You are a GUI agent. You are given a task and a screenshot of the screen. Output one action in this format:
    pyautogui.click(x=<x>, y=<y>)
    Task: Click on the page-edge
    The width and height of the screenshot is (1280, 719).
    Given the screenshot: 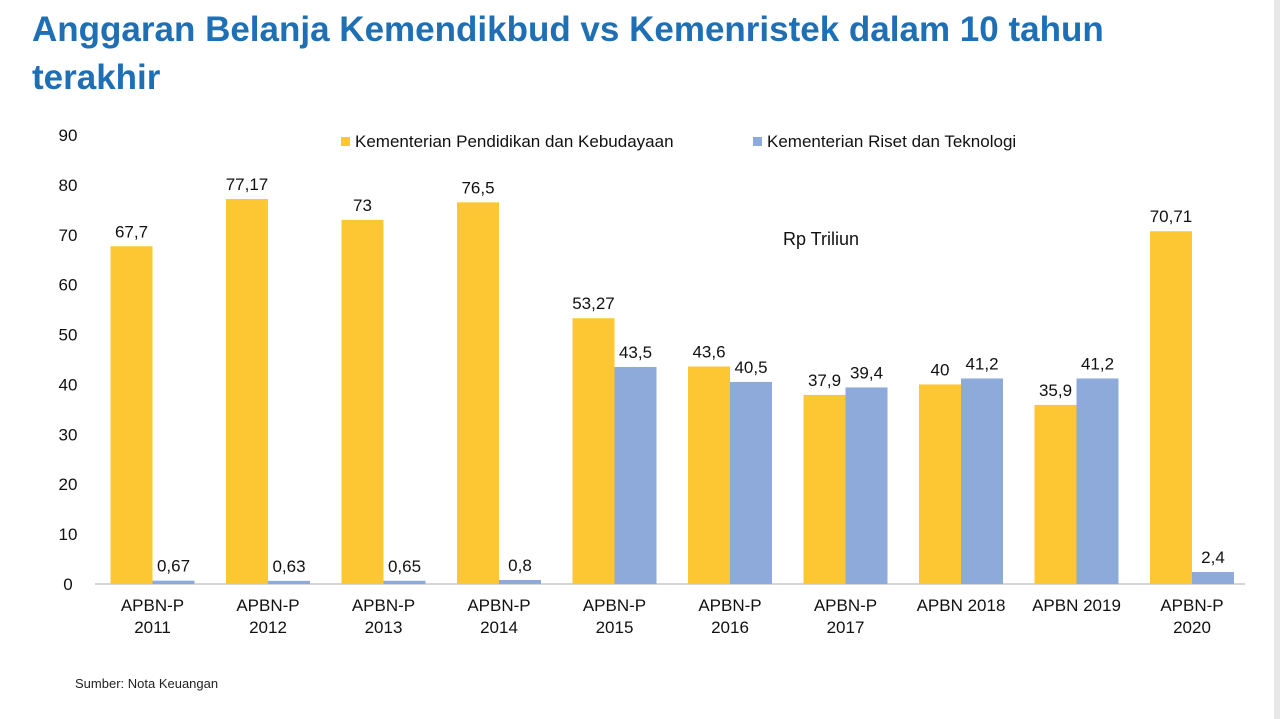 What is the action you would take?
    pyautogui.click(x=1277, y=359)
    